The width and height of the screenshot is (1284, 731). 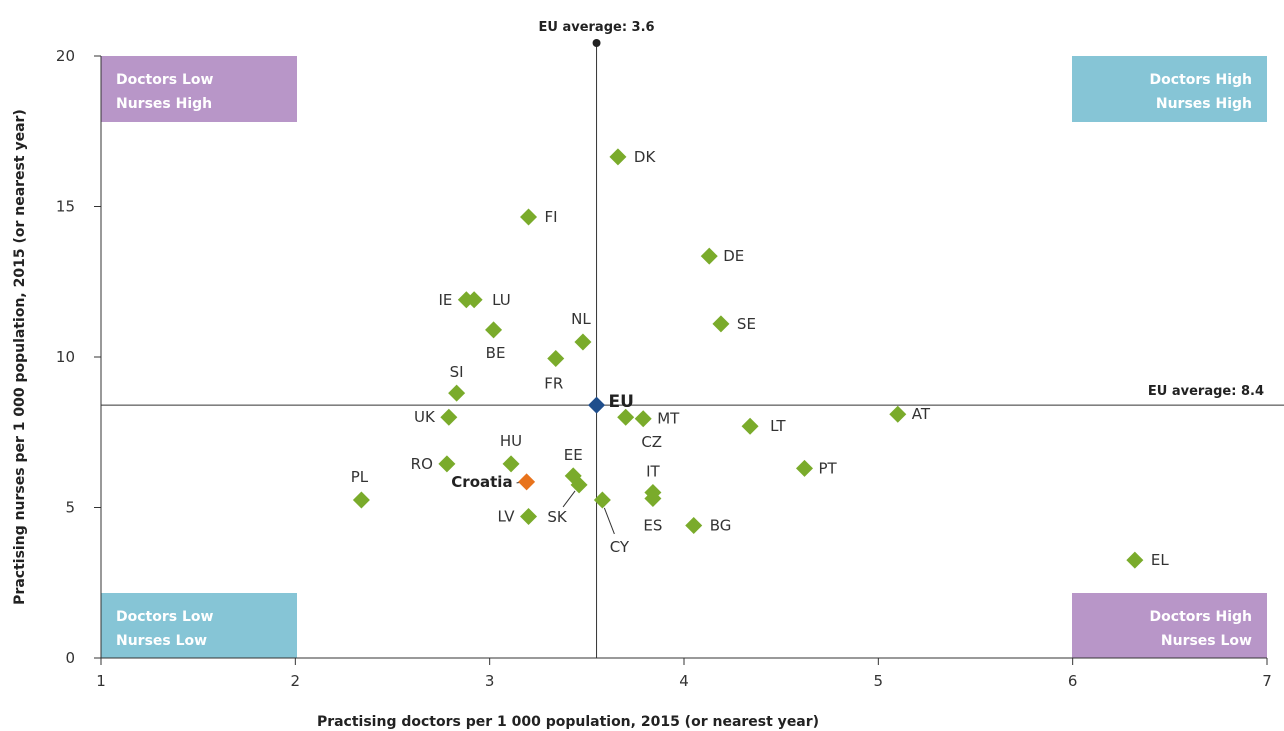 I want to click on point-pt, so click(x=804, y=468).